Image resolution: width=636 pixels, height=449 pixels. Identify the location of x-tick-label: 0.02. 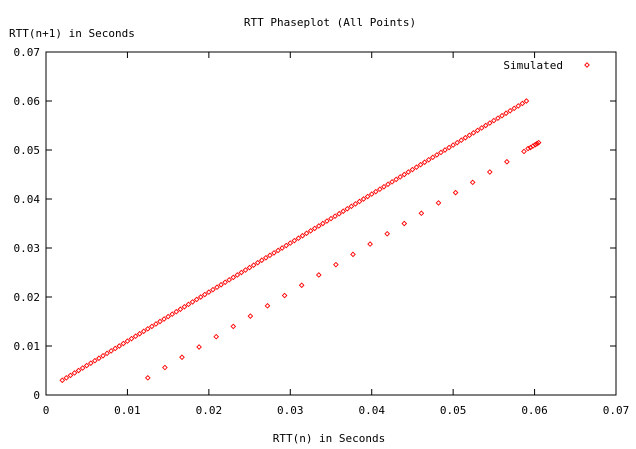
(209, 410).